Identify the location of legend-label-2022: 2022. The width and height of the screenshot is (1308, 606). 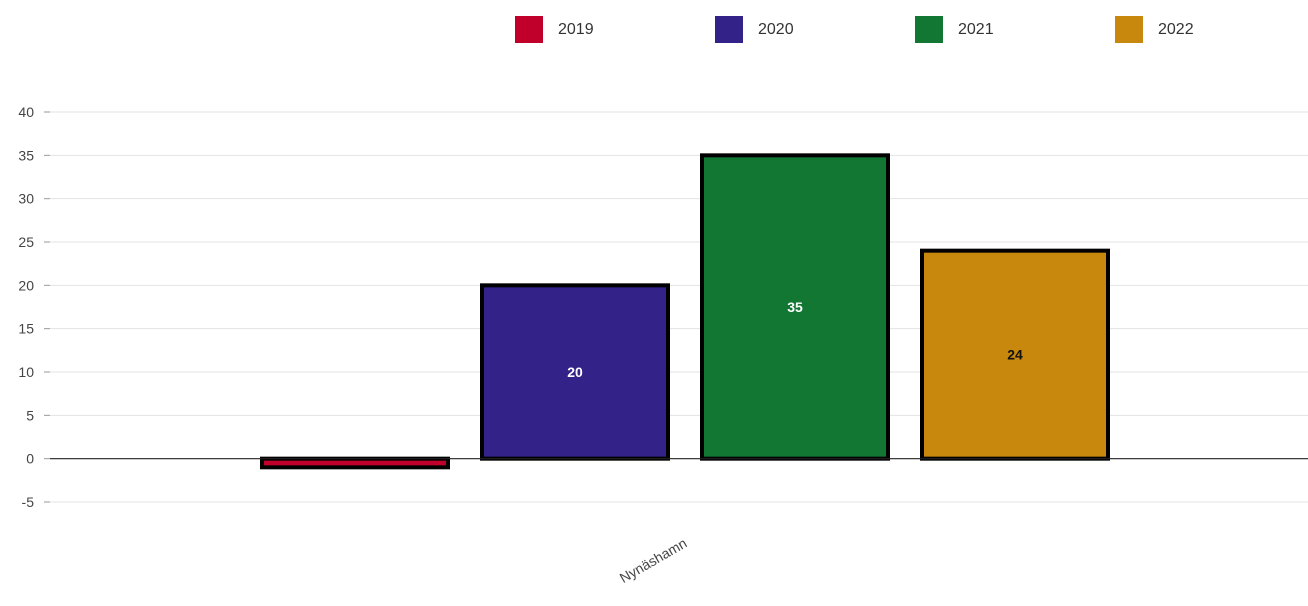
(1176, 29).